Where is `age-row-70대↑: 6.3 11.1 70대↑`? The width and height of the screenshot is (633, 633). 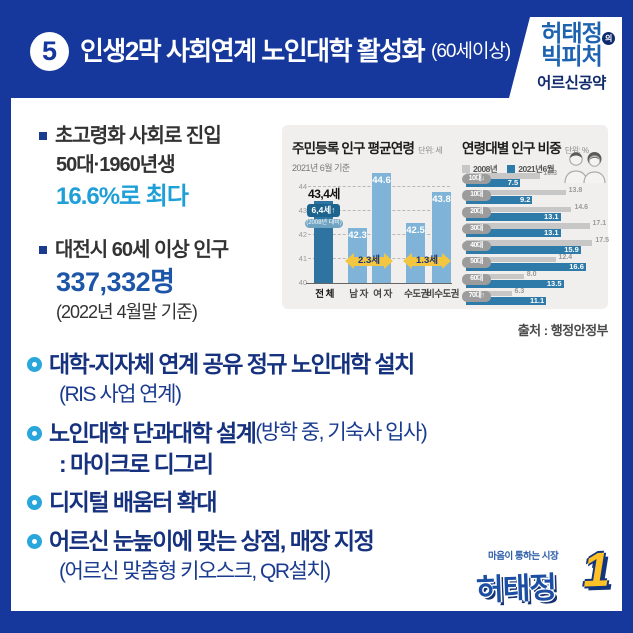 age-row-70대↑: 6.3 11.1 70대↑ is located at coordinates (535, 297).